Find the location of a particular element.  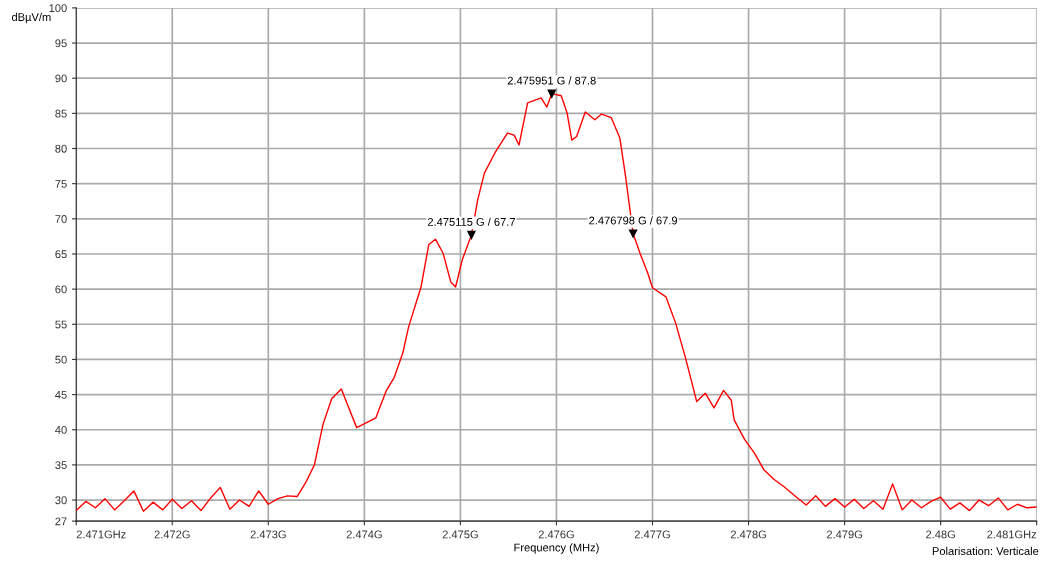

x-tick-label: 2.477G is located at coordinates (652, 534).